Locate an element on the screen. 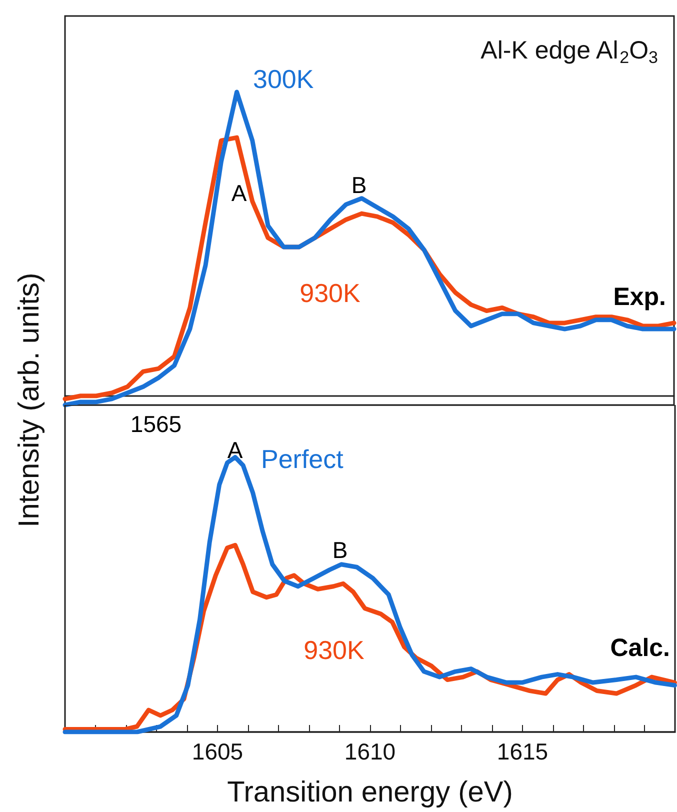  series-label: 300K is located at coordinates (283, 79).